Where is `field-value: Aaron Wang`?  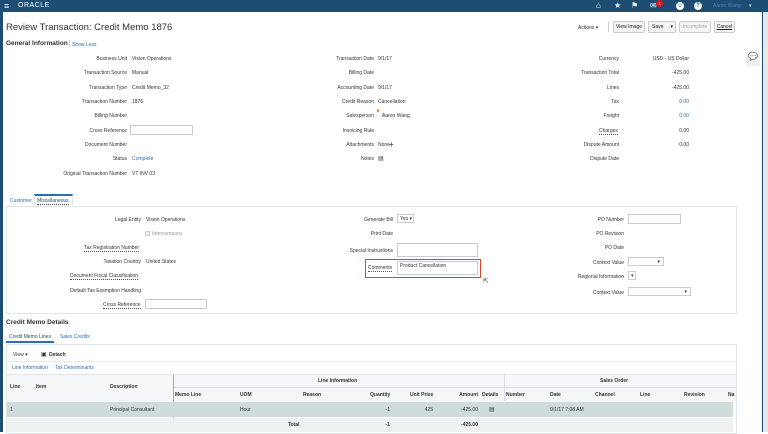 field-value: Aaron Wang is located at coordinates (396, 116).